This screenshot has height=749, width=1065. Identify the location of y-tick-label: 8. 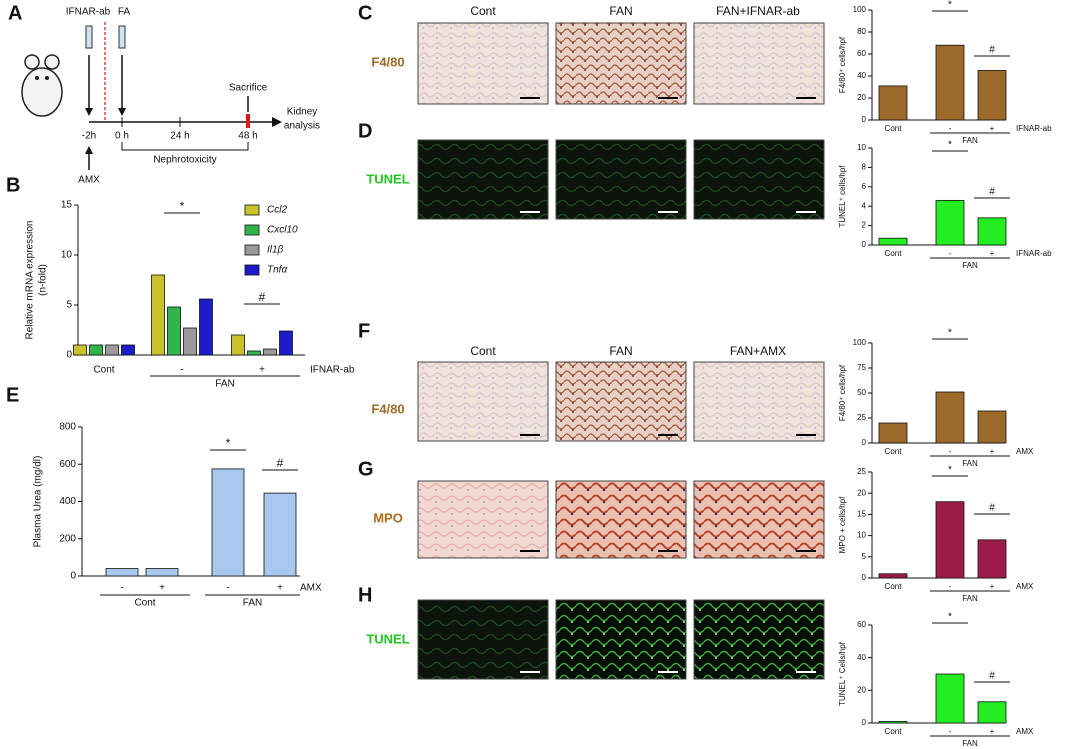
(864, 167).